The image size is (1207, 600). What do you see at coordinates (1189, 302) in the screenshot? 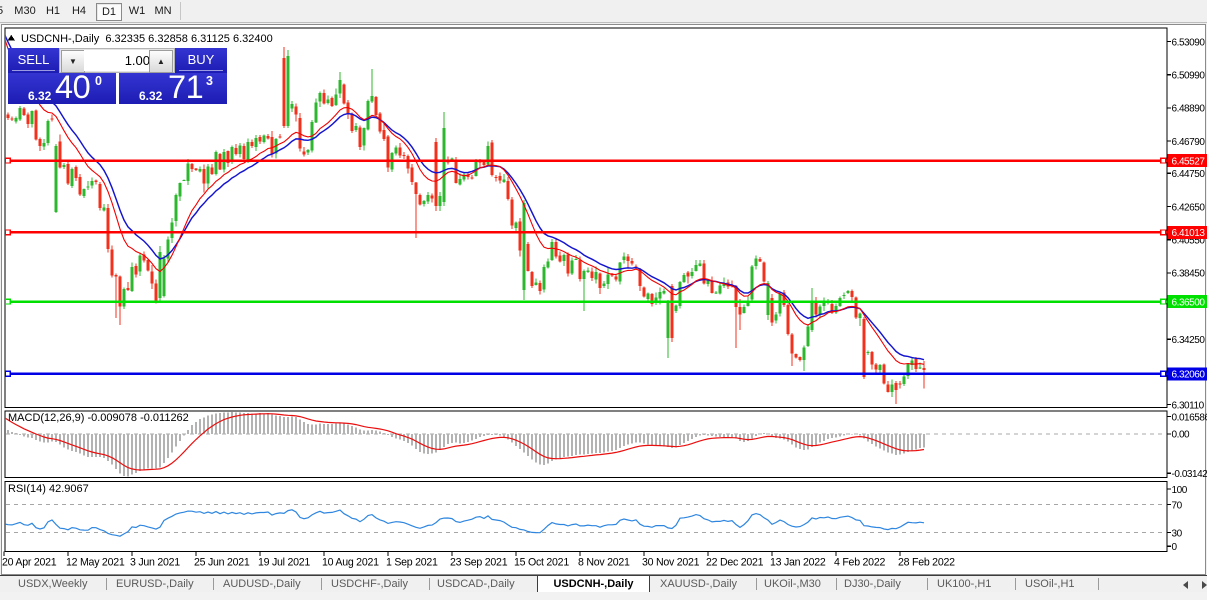
I see `svg-text: 6.36500` at bounding box center [1189, 302].